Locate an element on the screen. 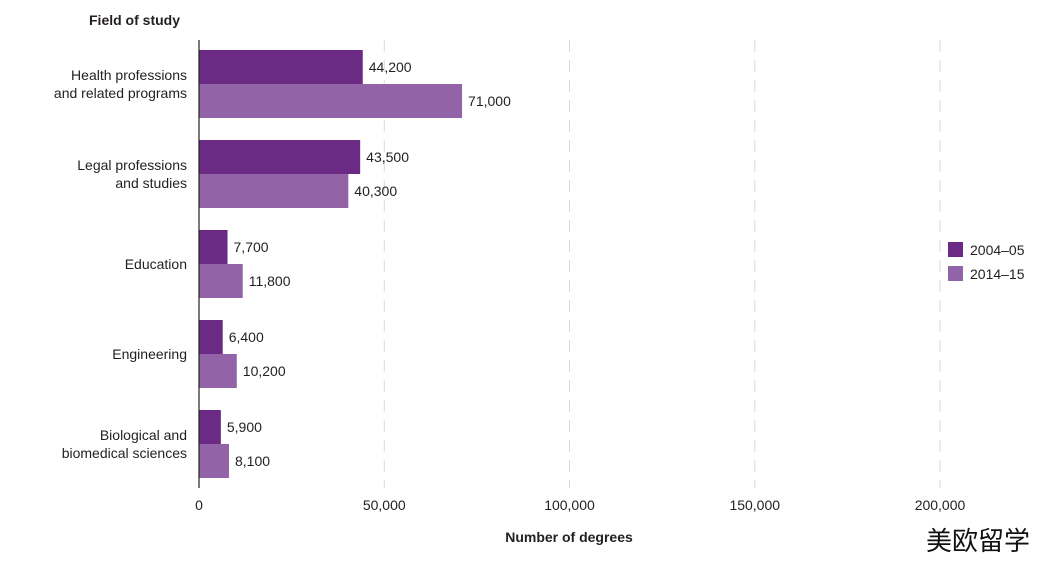  watermark-text: 美欧留学 is located at coordinates (978, 542).